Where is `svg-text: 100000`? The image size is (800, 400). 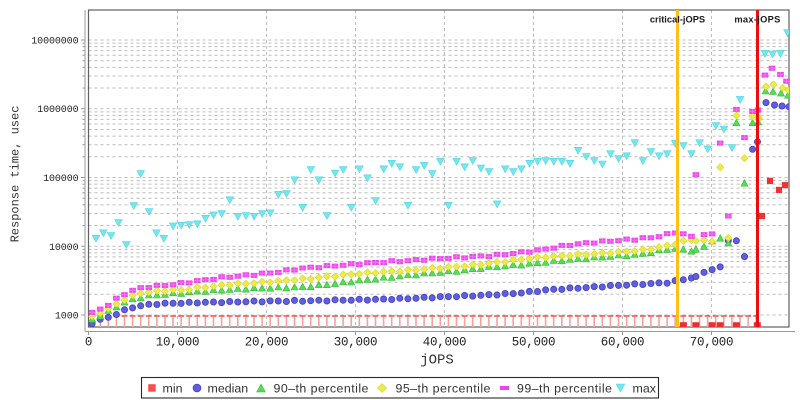
svg-text: 100000 is located at coordinates (61, 179).